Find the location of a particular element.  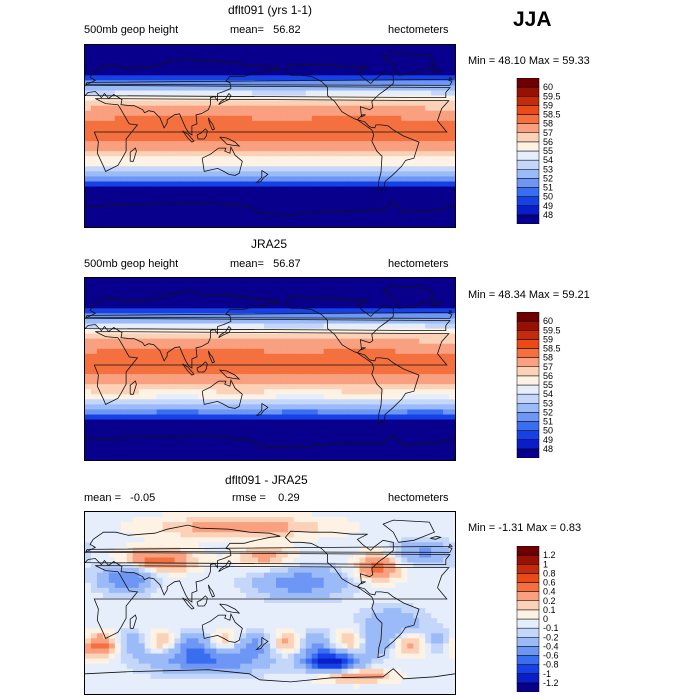

panel3-max-value: 0.83 is located at coordinates (570, 528).